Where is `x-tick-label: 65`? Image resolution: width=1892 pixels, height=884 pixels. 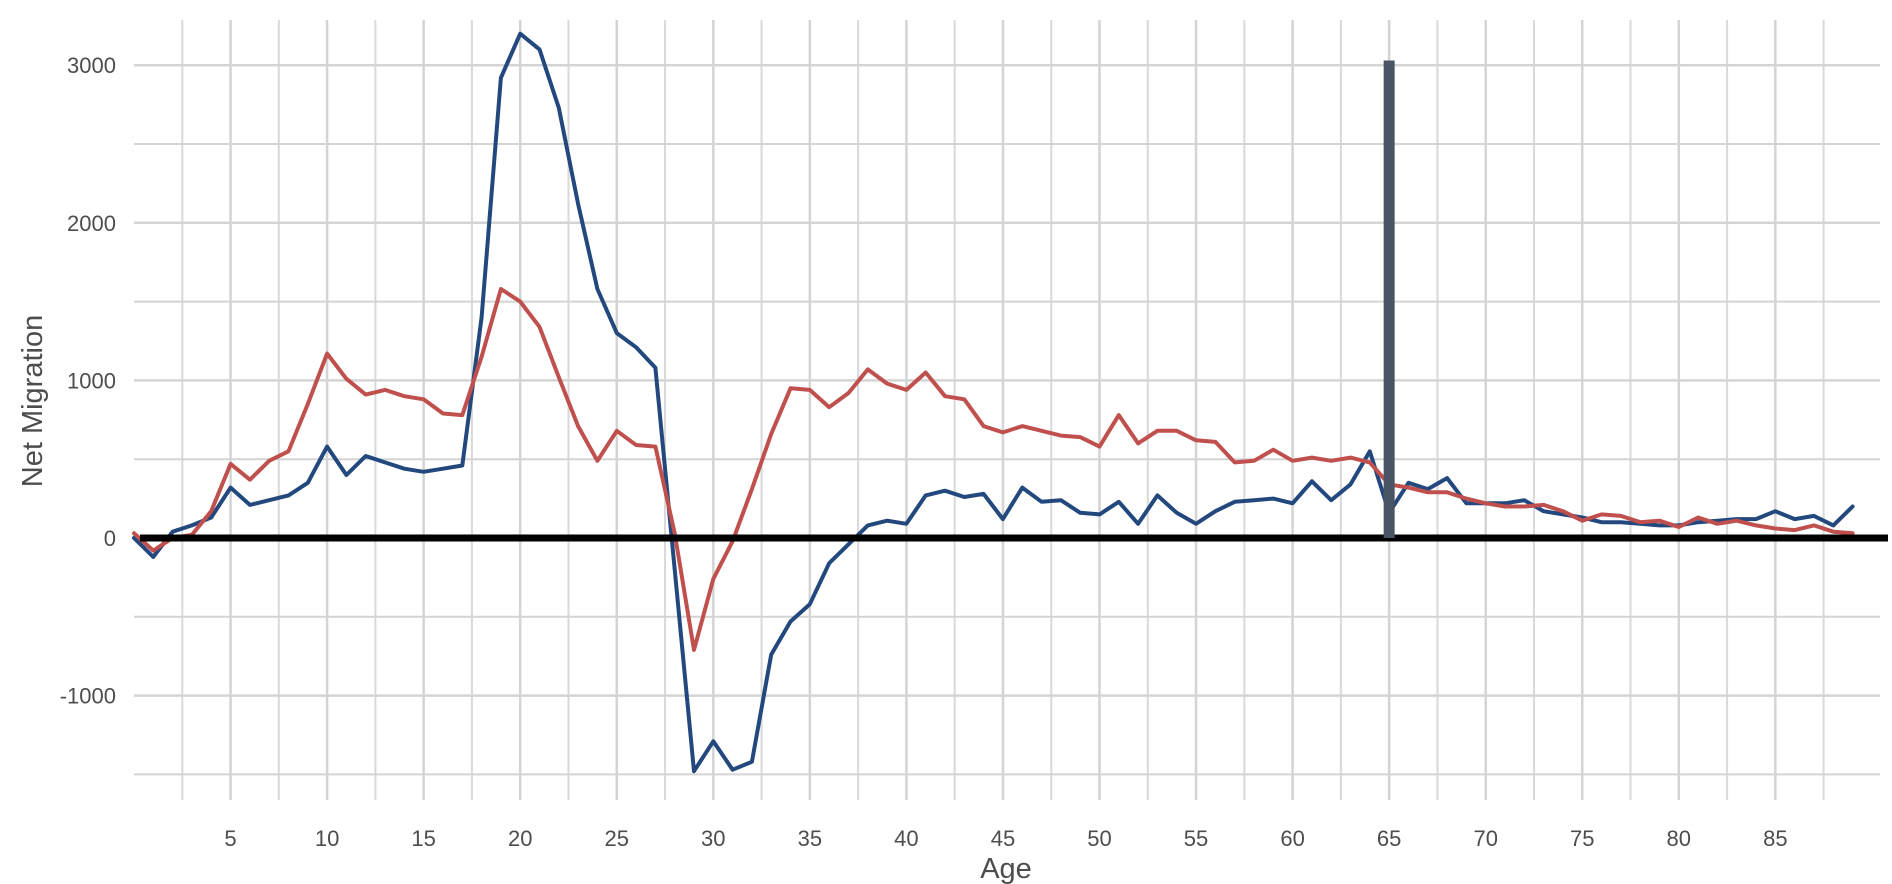 x-tick-label: 65 is located at coordinates (1389, 838).